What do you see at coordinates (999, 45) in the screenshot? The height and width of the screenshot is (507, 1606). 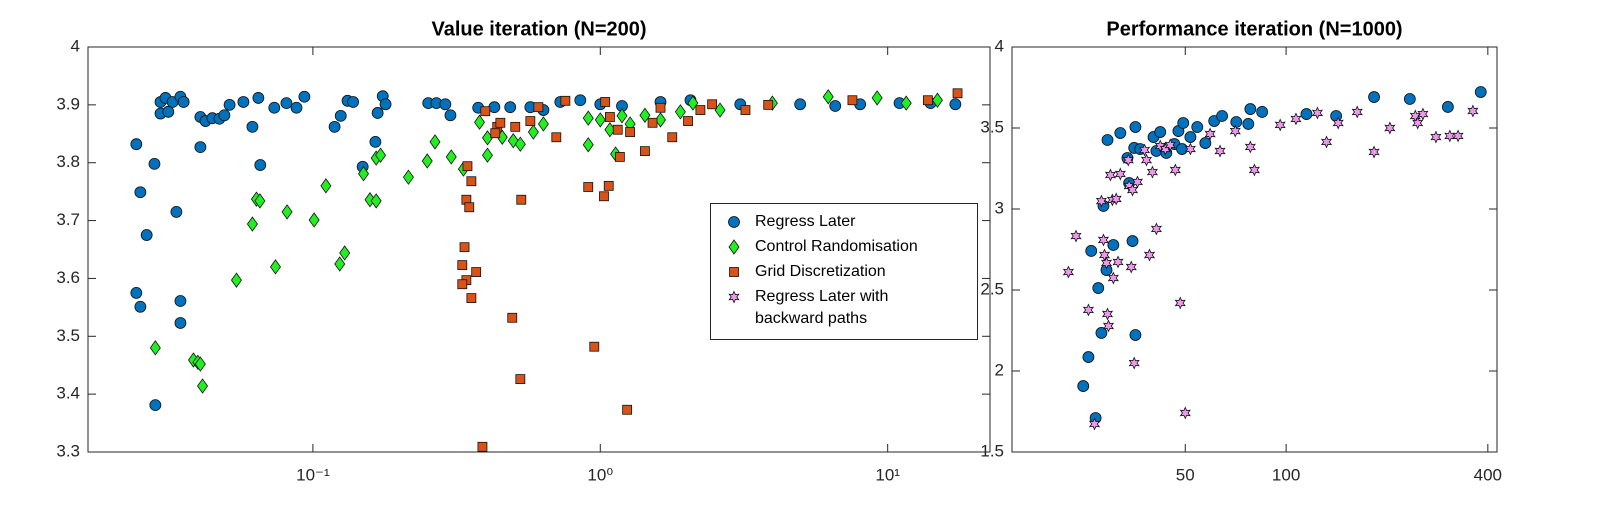 I see `y-tick-label: 4` at bounding box center [999, 45].